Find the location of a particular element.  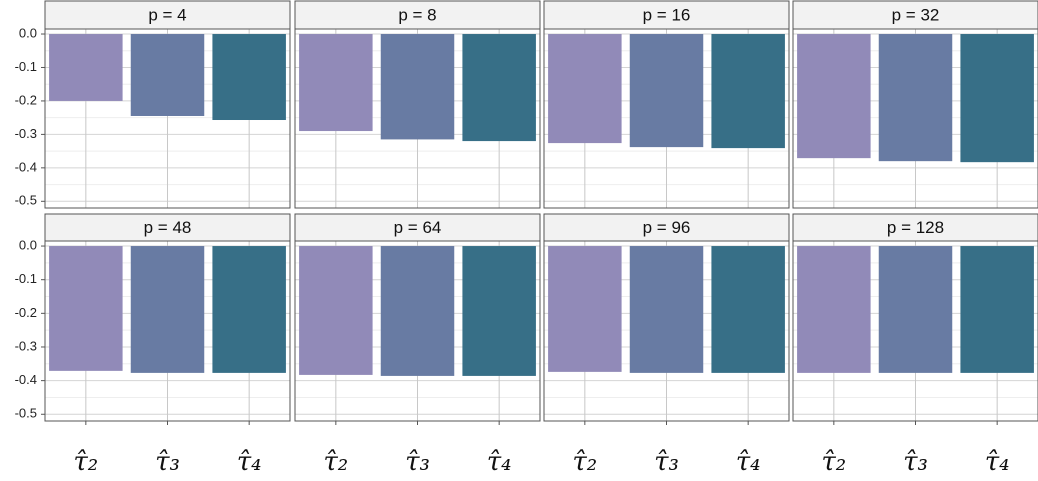

strip-title: p = 128 is located at coordinates (915, 227).